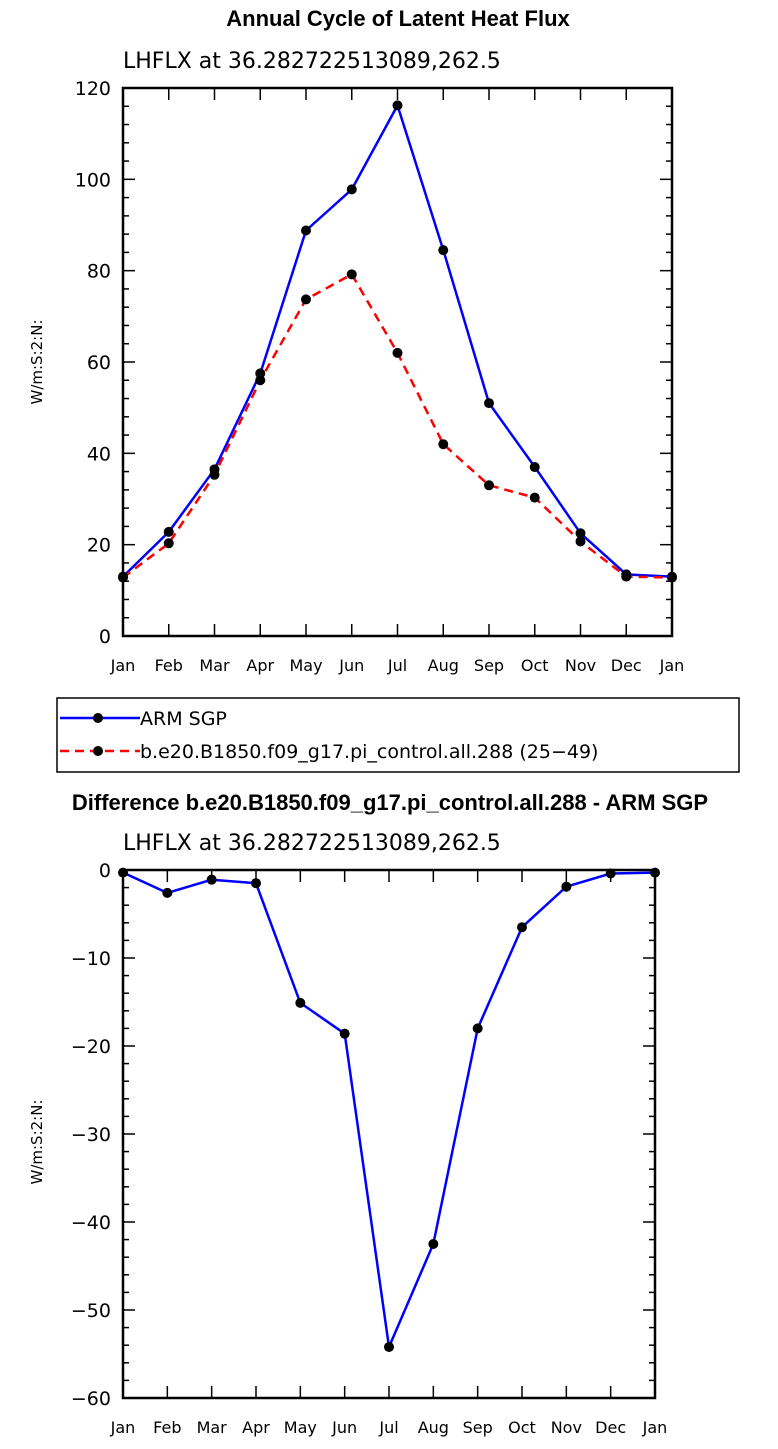 The width and height of the screenshot is (778, 1449). Describe the element at coordinates (91, 1223) in the screenshot. I see `chart-2-ytick-label: −40` at that location.